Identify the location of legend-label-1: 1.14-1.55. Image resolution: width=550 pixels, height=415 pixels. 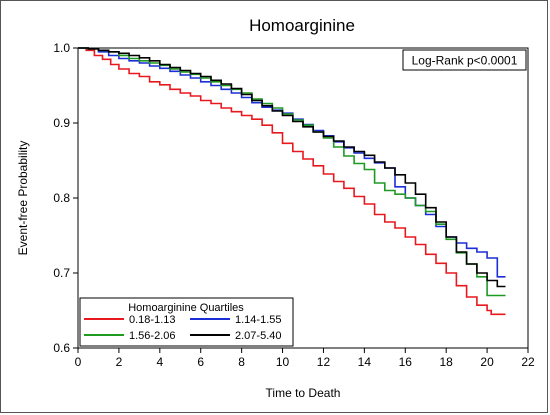
(258, 320).